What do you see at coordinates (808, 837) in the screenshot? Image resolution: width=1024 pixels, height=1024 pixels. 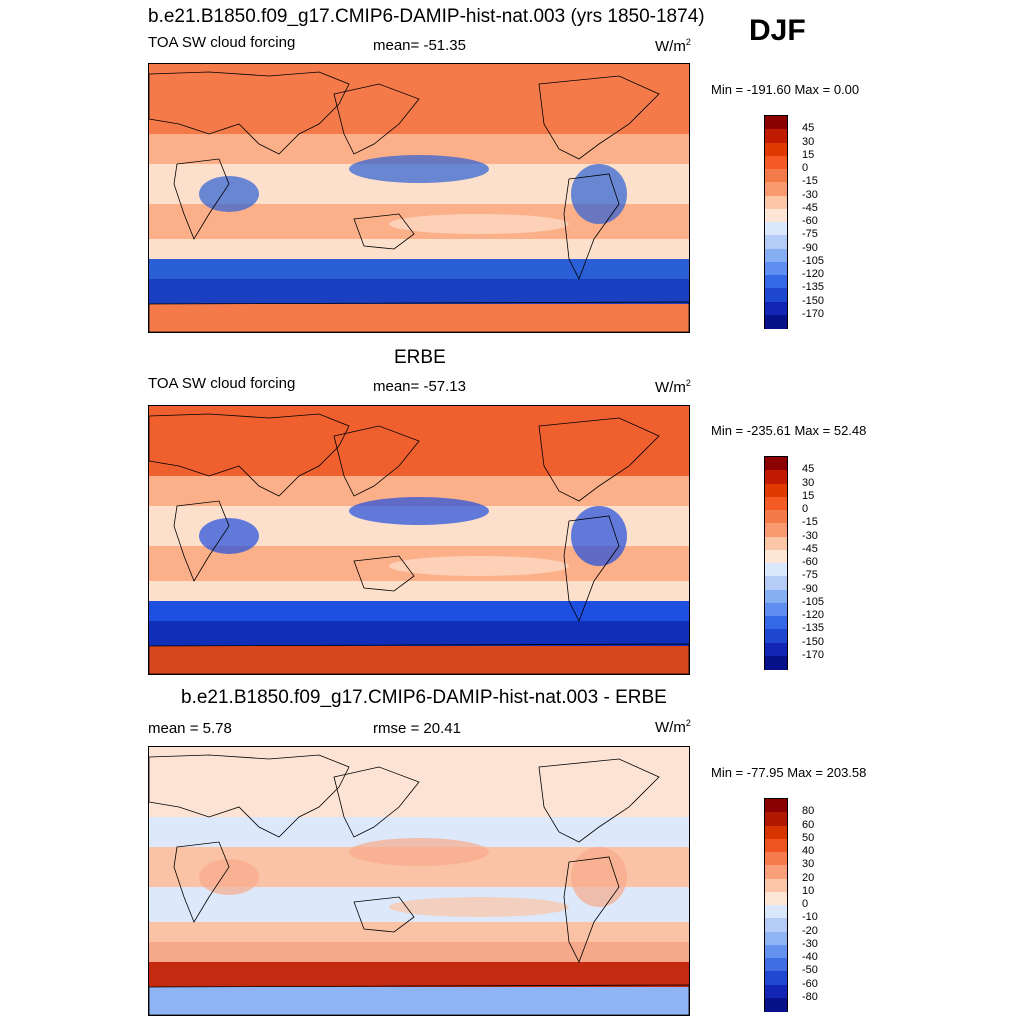 I see `colorbar-tick-label: 50` at bounding box center [808, 837].